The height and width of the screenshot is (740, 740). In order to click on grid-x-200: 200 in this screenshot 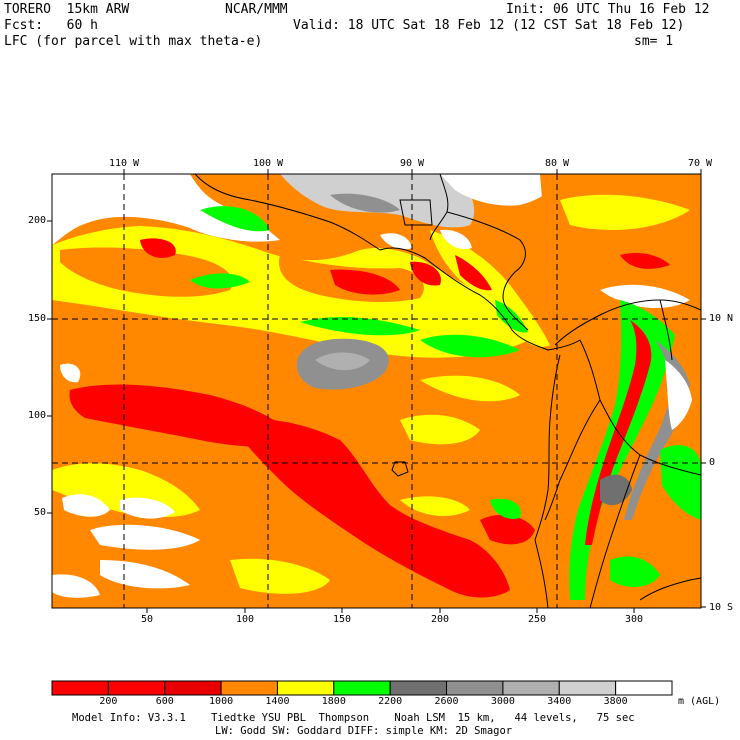, I will do `click(440, 619)`.